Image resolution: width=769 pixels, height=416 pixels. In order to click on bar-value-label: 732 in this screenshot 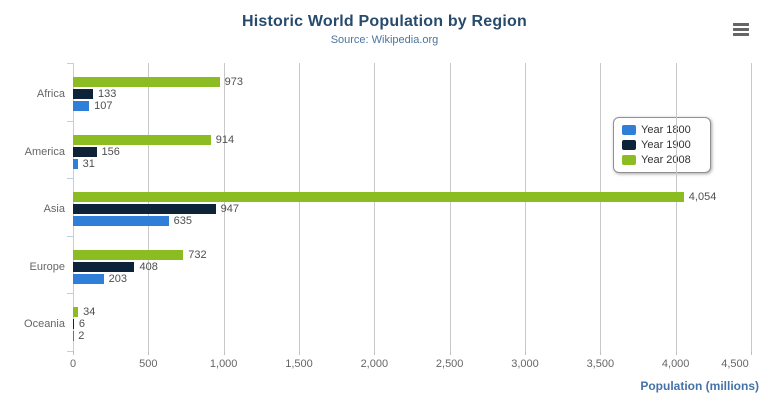, I will do `click(197, 254)`.